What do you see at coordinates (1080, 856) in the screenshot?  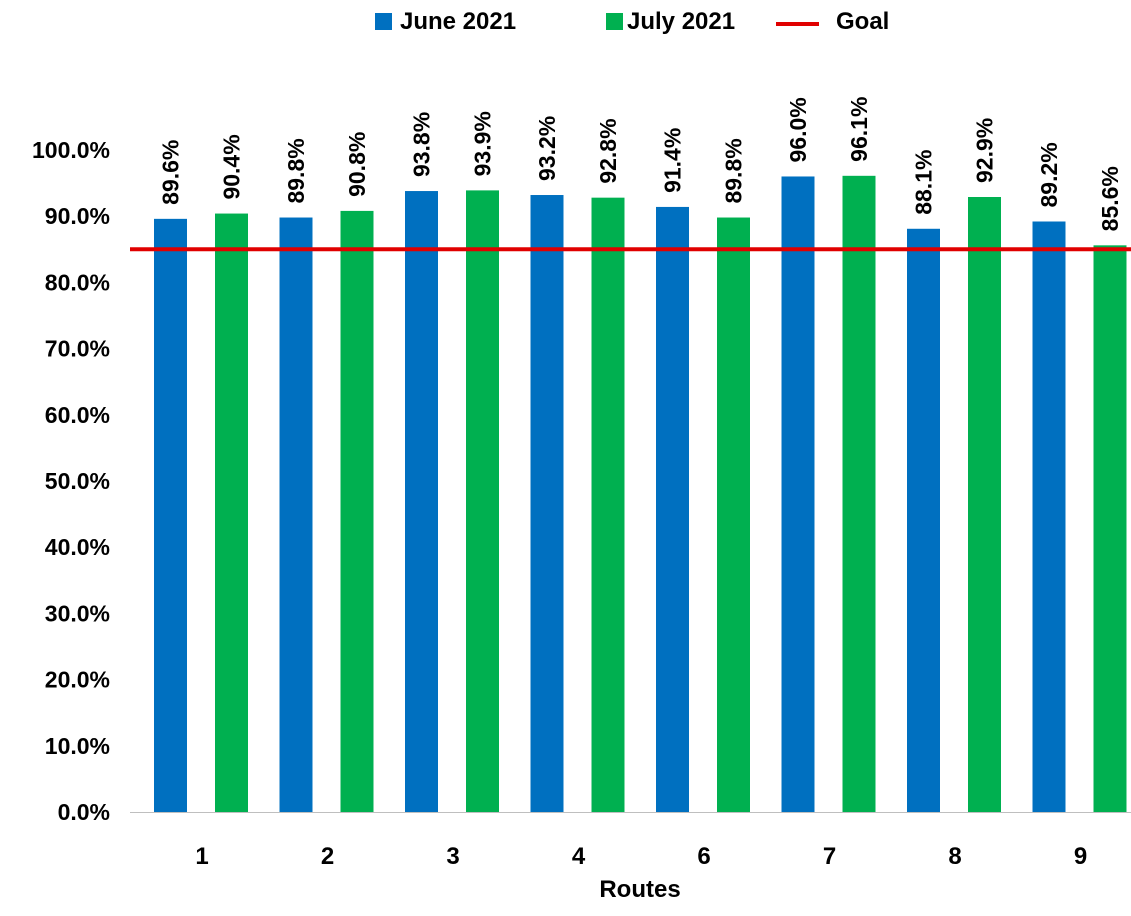 I see `x-tick-label: 9` at bounding box center [1080, 856].